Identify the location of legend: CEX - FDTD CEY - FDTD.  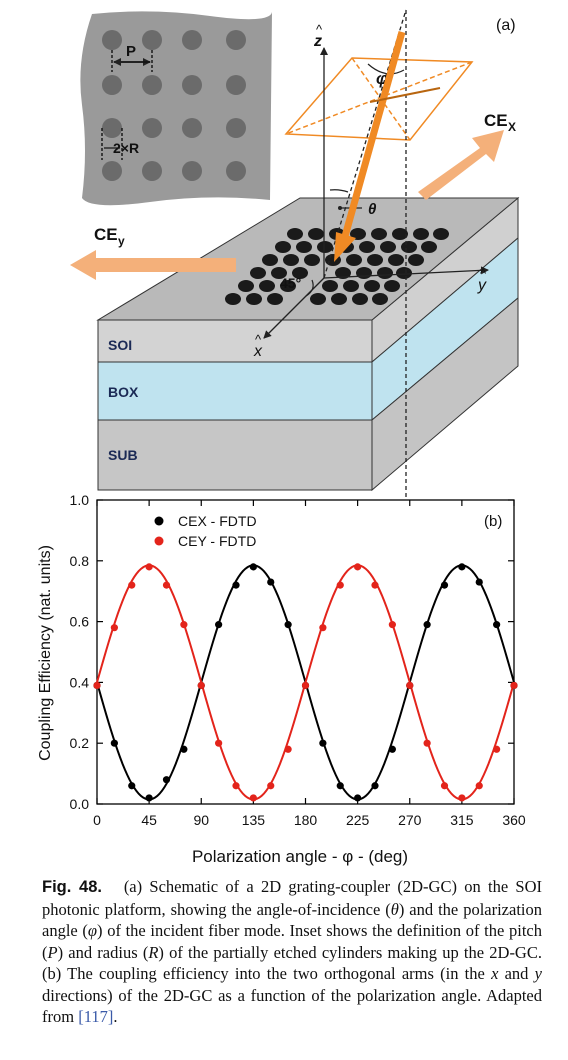
(205, 531).